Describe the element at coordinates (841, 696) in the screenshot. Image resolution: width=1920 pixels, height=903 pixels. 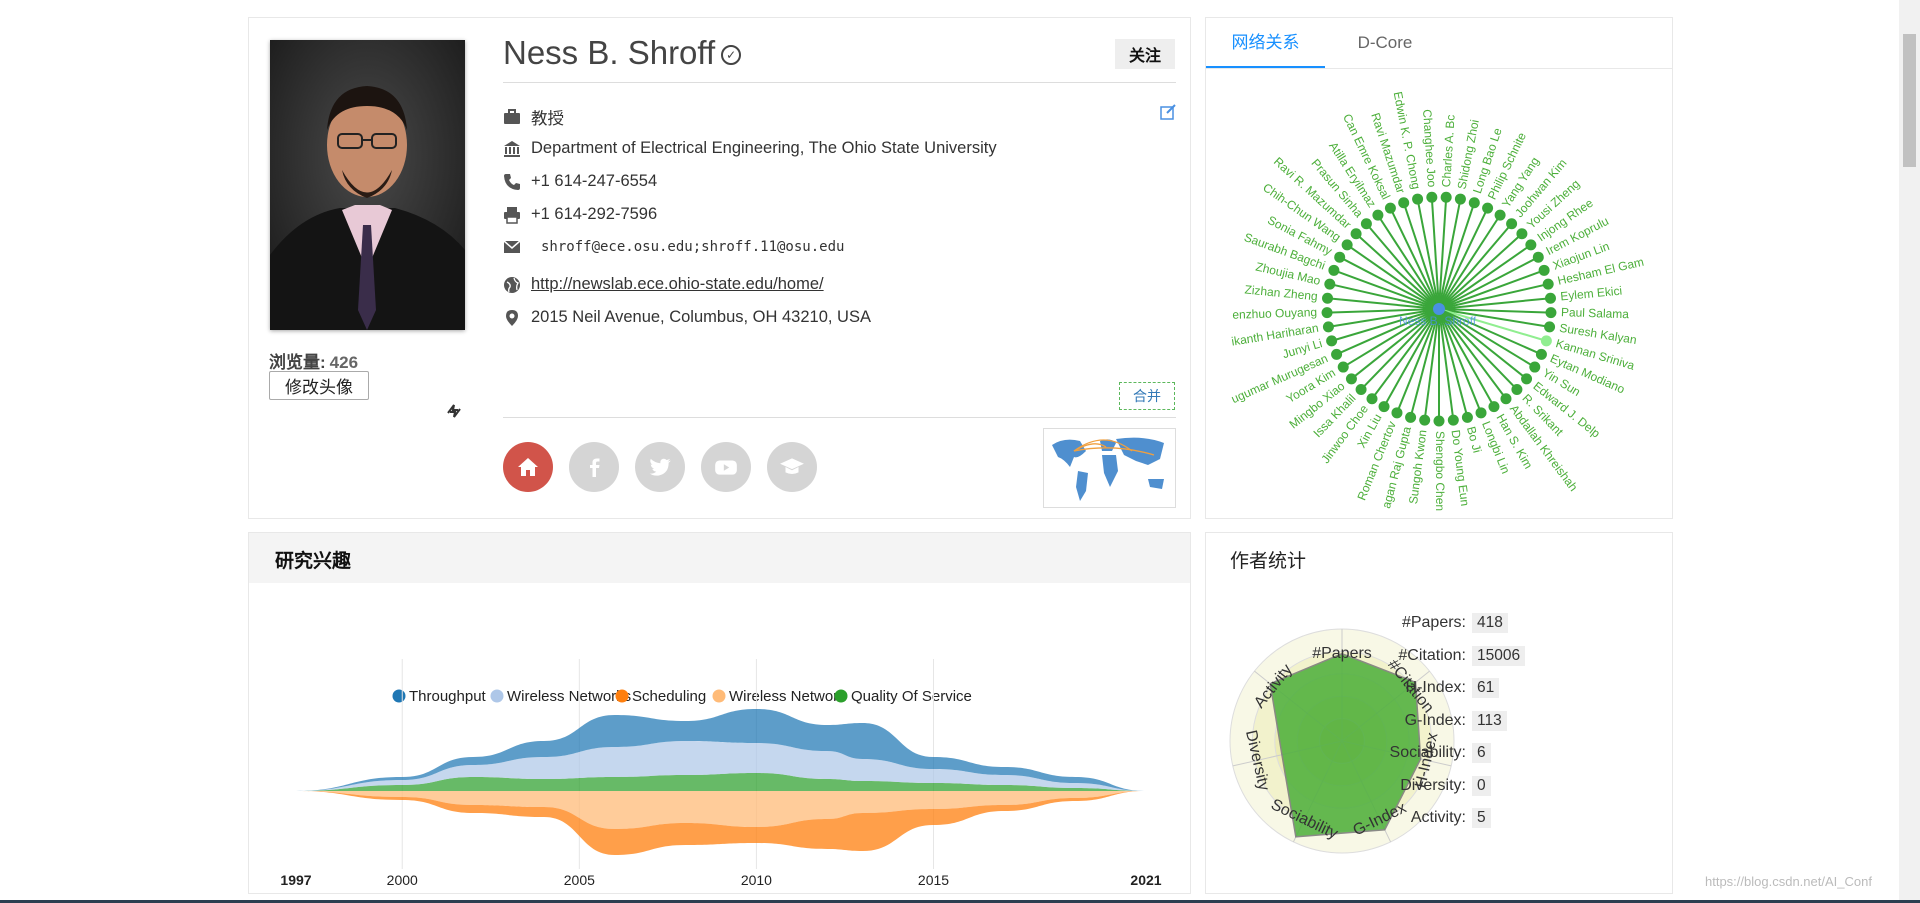
I see `legend-swatch` at that location.